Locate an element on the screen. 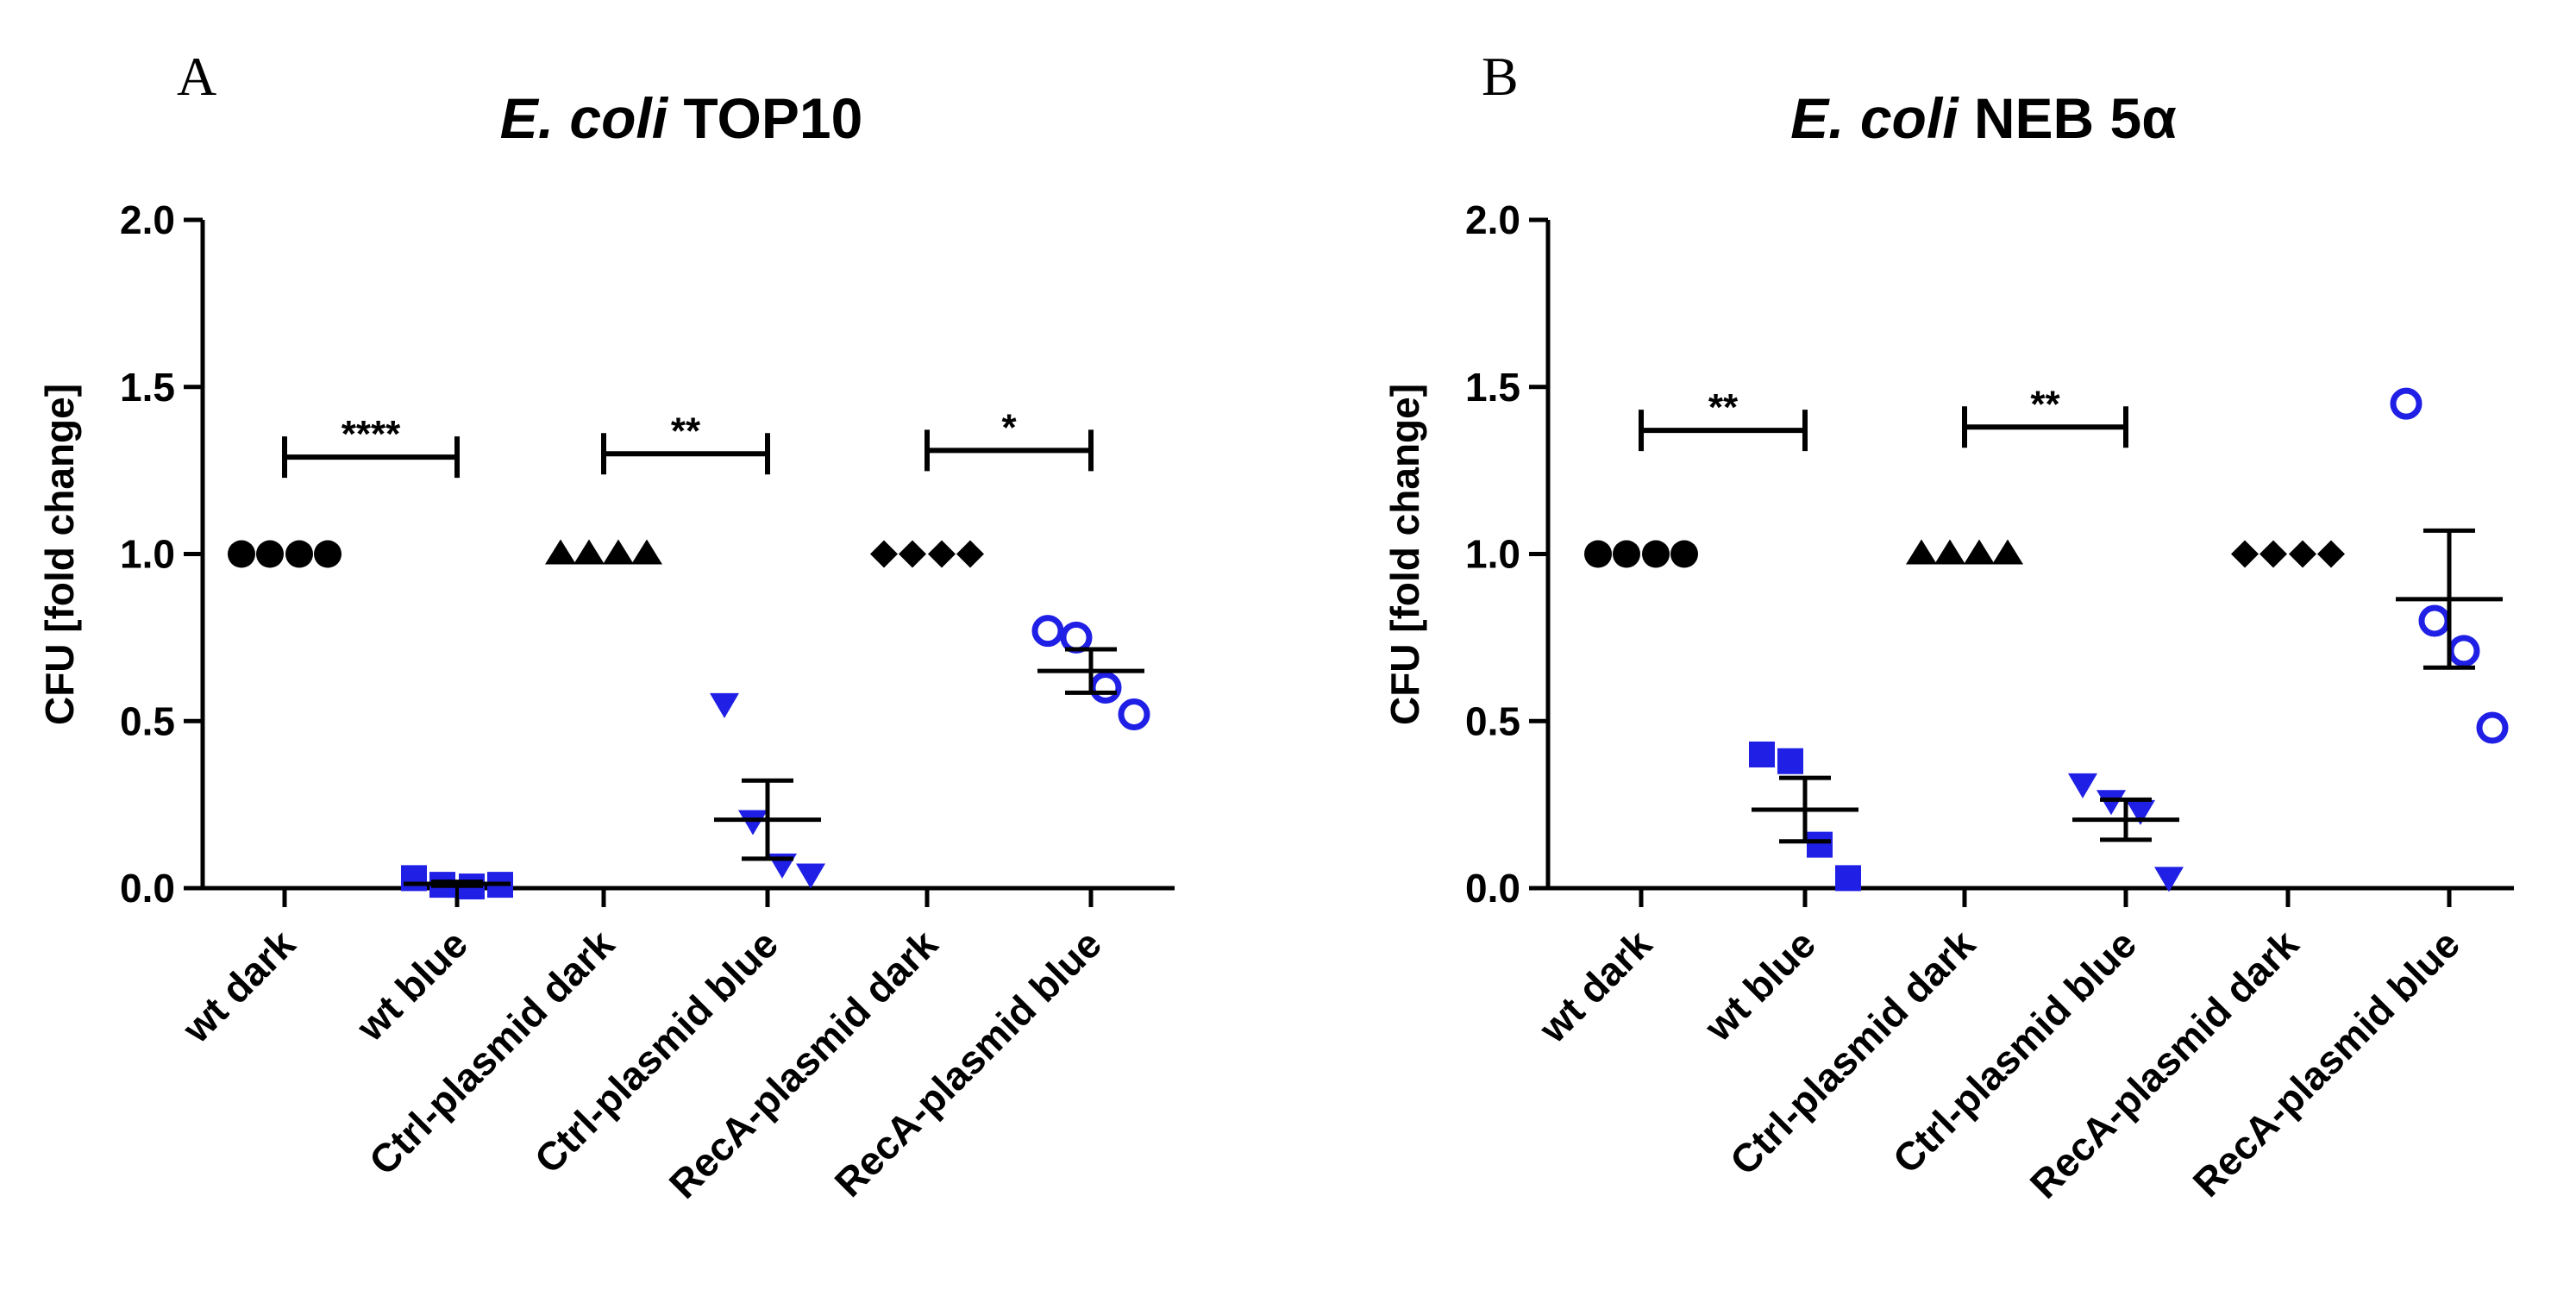 The height and width of the screenshot is (1296, 2576). chart-title: E. coli TOP10 is located at coordinates (681, 118).